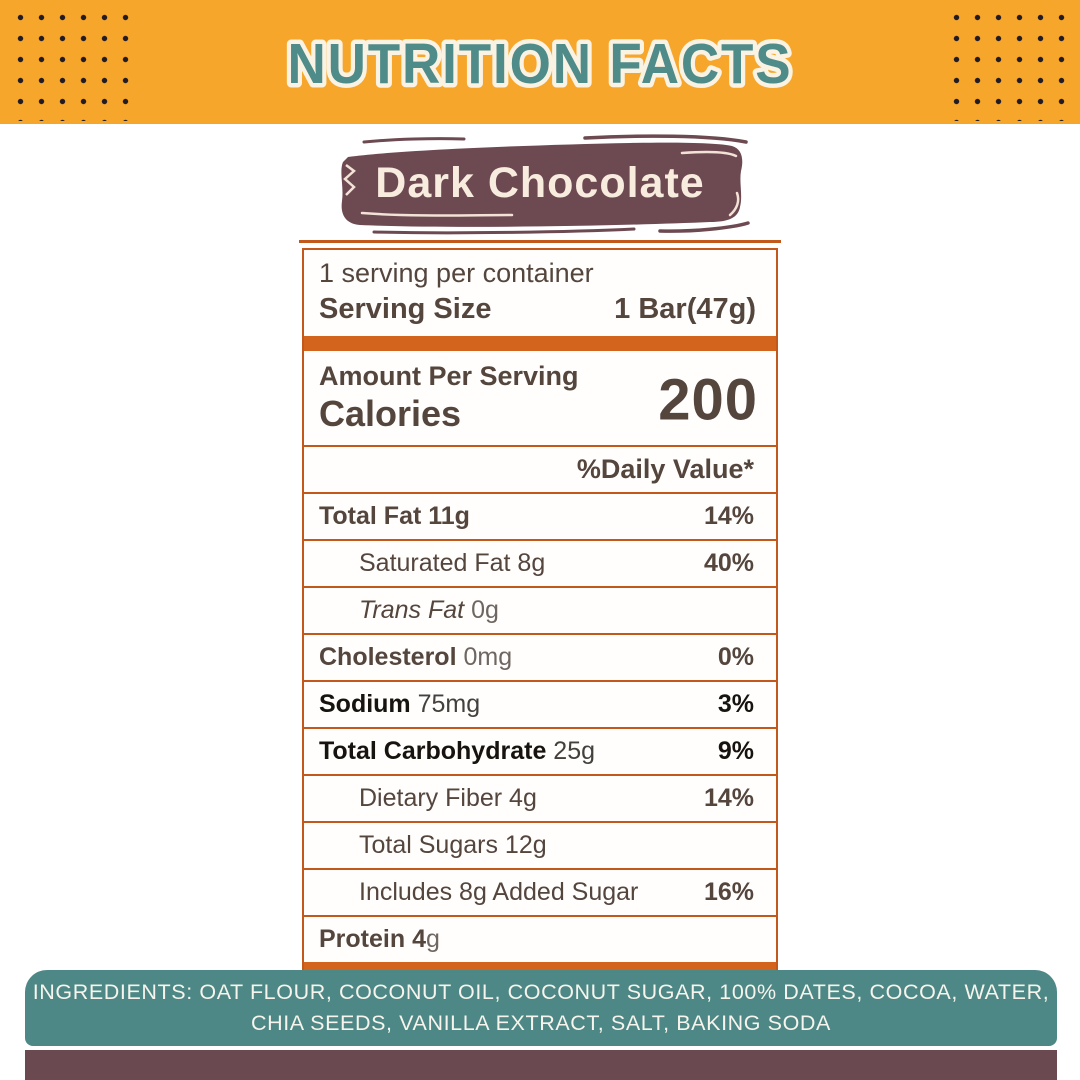  I want to click on daily-value-header: %Daily Value*, so click(540, 468).